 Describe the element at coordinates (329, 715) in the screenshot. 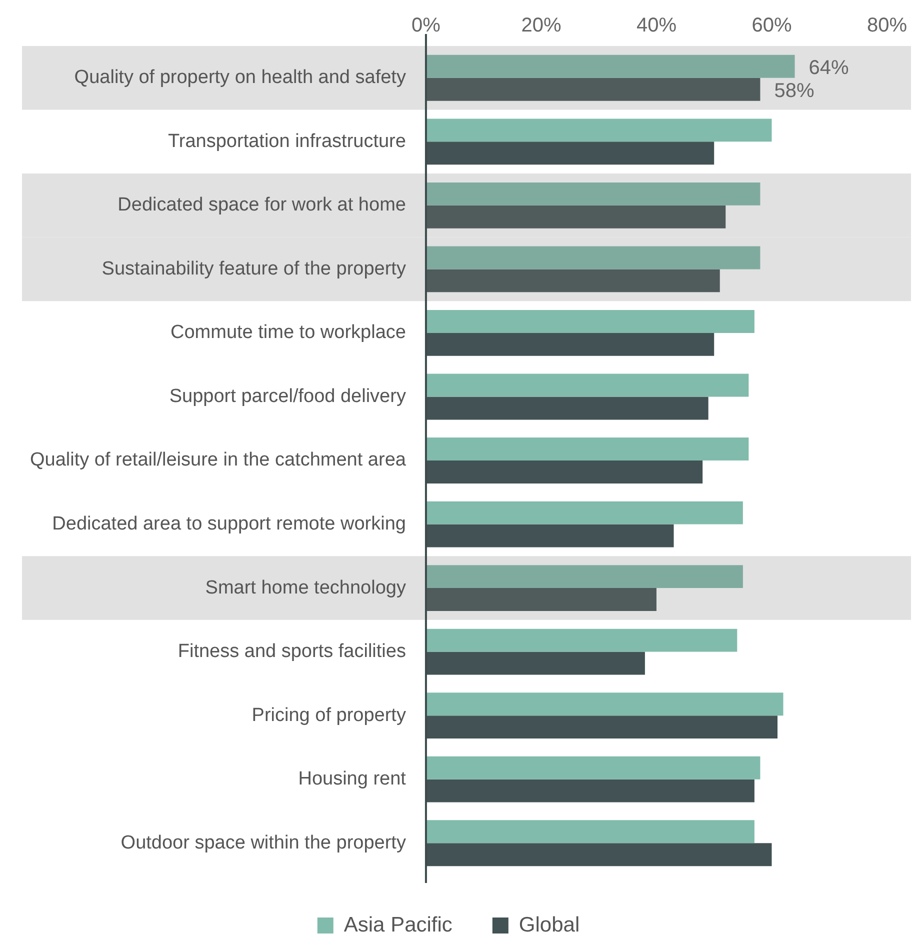

I see `y-tick-label: Pricing of property` at that location.